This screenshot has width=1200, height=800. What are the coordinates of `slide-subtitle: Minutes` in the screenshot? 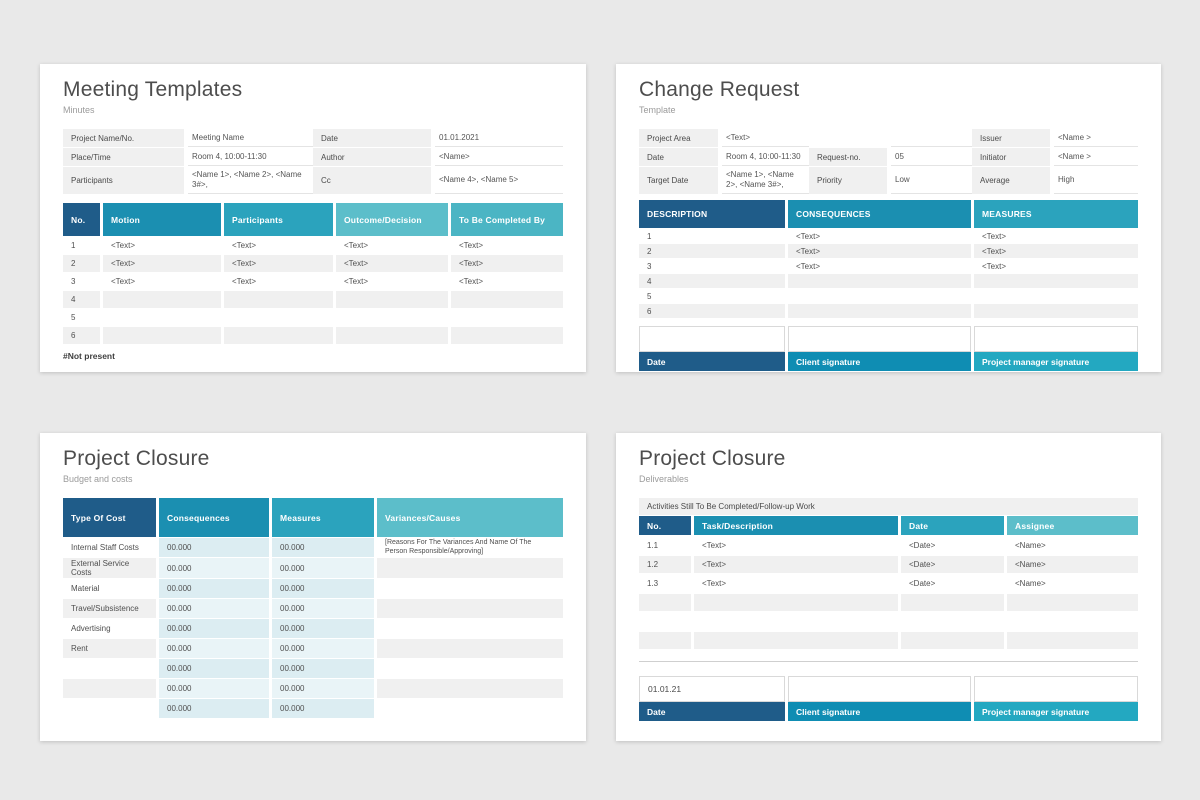 It's located at (79, 110).